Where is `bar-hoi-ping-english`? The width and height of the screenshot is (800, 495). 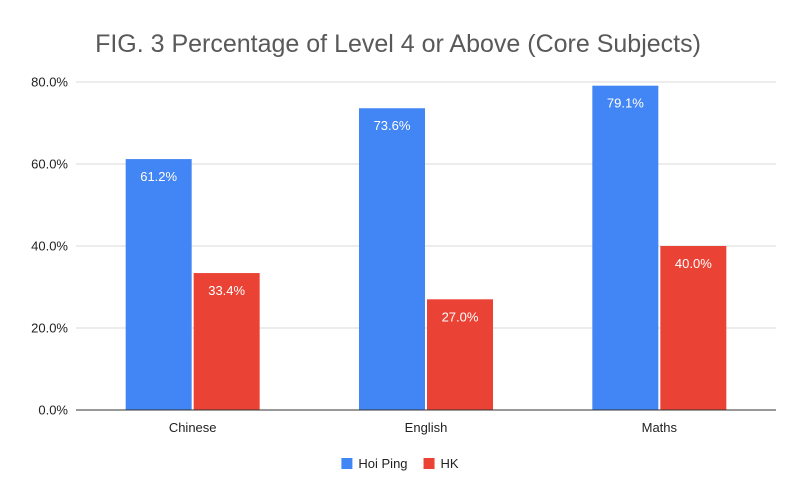 bar-hoi-ping-english is located at coordinates (392, 259).